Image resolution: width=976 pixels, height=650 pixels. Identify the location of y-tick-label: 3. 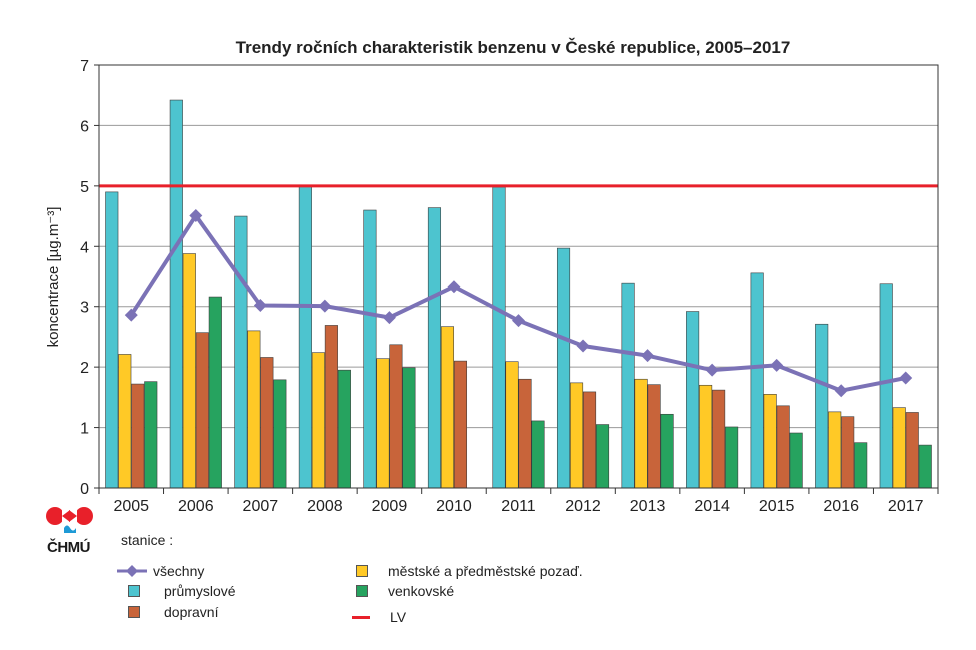
(84, 308).